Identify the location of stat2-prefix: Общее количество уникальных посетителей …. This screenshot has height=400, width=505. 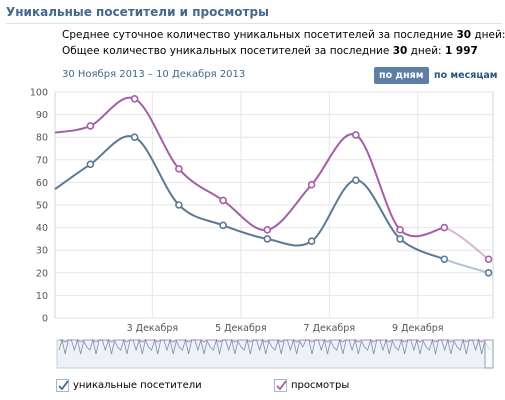
(227, 51).